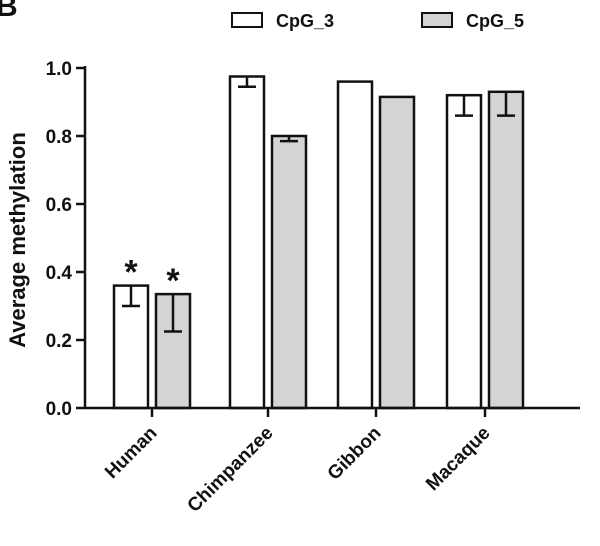  I want to click on bar-cpg-3-macaque, so click(464, 251).